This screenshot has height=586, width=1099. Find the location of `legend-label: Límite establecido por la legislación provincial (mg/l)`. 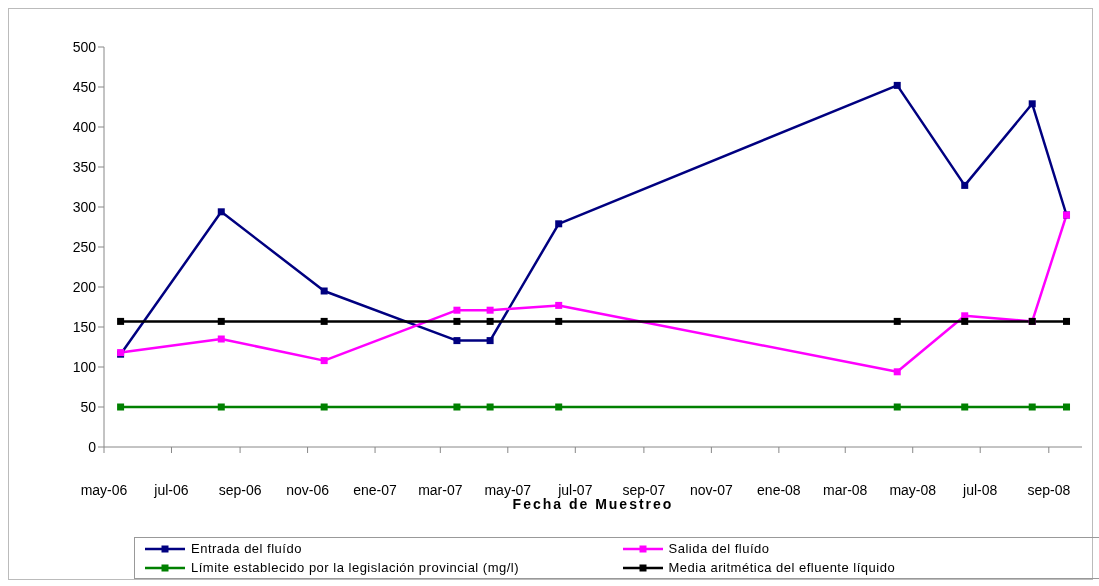

legend-label: Límite establecido por la legislación provincial (mg/l) is located at coordinates (355, 567).